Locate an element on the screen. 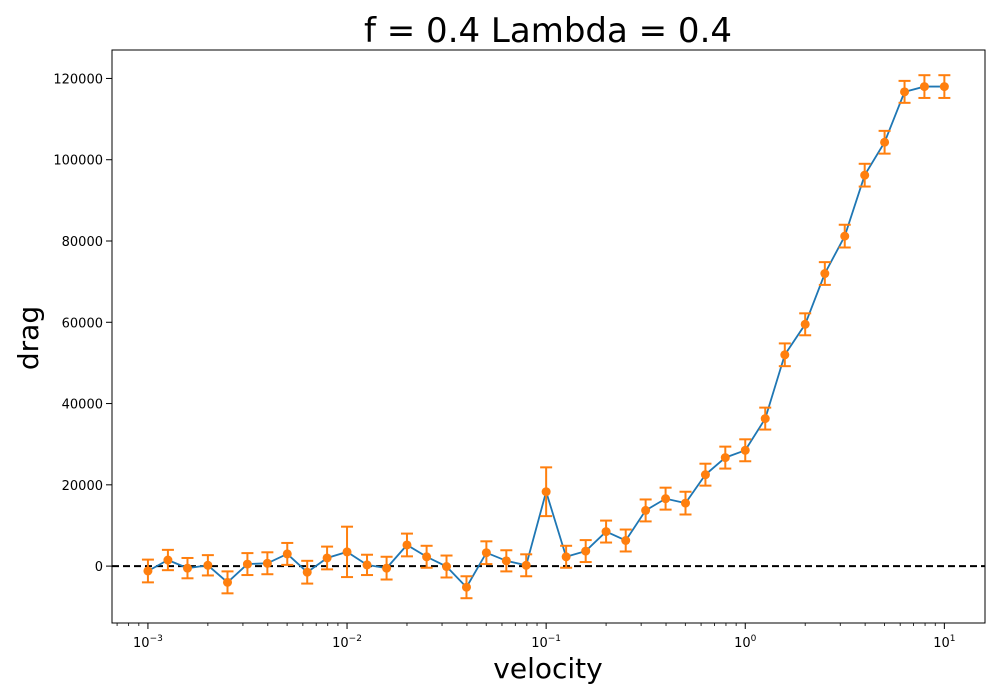  x-tick-label: 10⁻² is located at coordinates (347, 642).